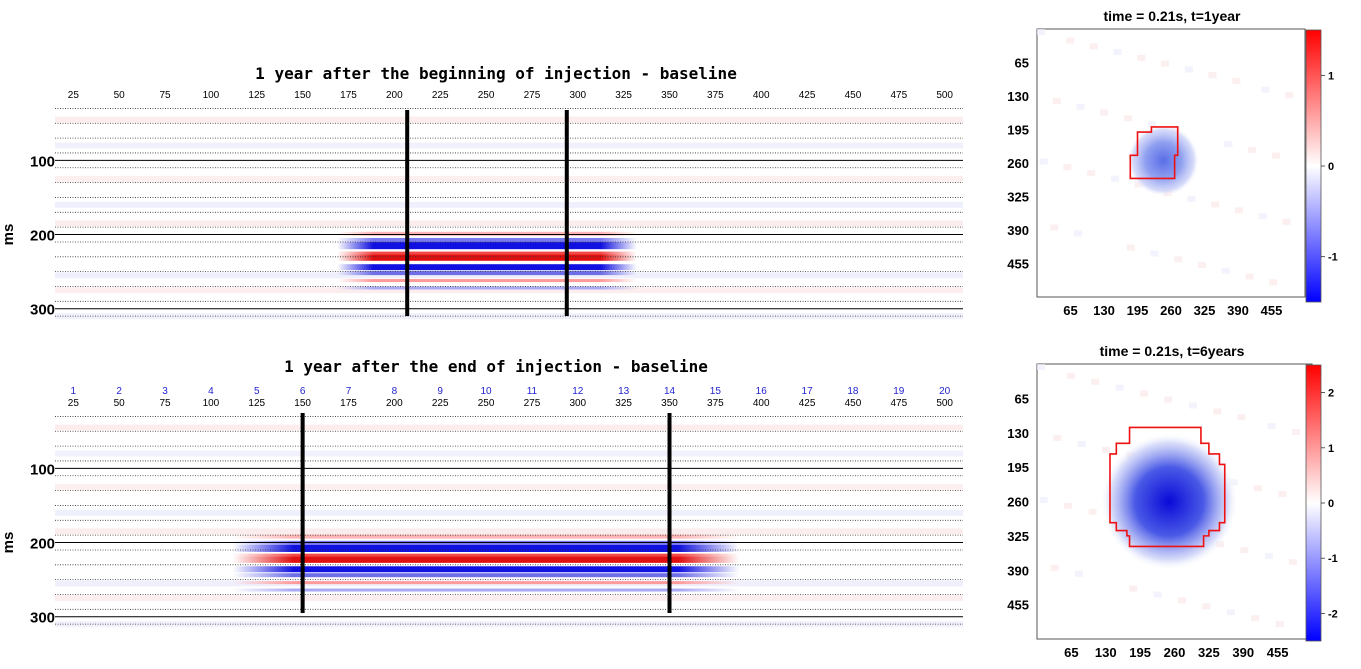 The width and height of the screenshot is (1361, 669). I want to click on x-tick-label: 350, so click(669, 403).